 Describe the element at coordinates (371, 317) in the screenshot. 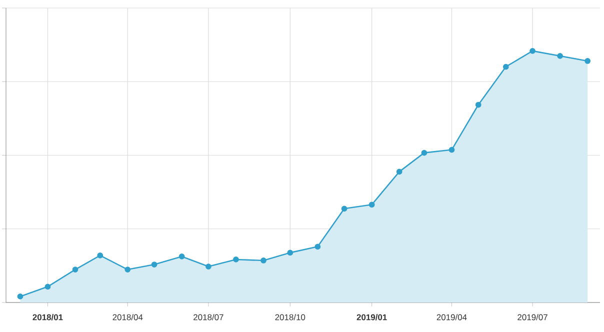

I see `x-tick-label: 2019/01` at that location.